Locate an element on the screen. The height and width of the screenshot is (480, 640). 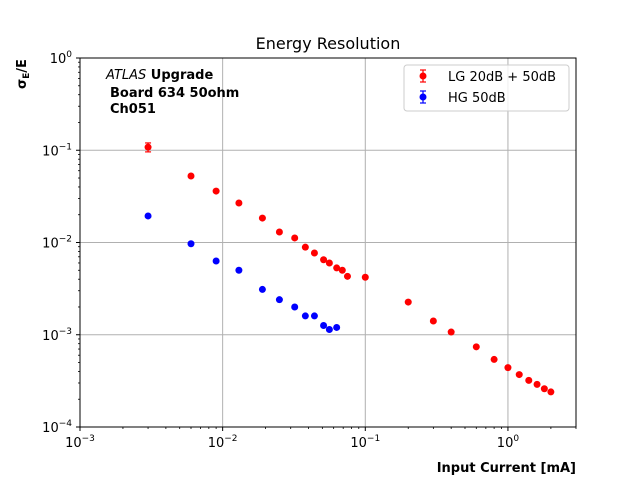
y-axis-label: σE/E is located at coordinates (23, 74).